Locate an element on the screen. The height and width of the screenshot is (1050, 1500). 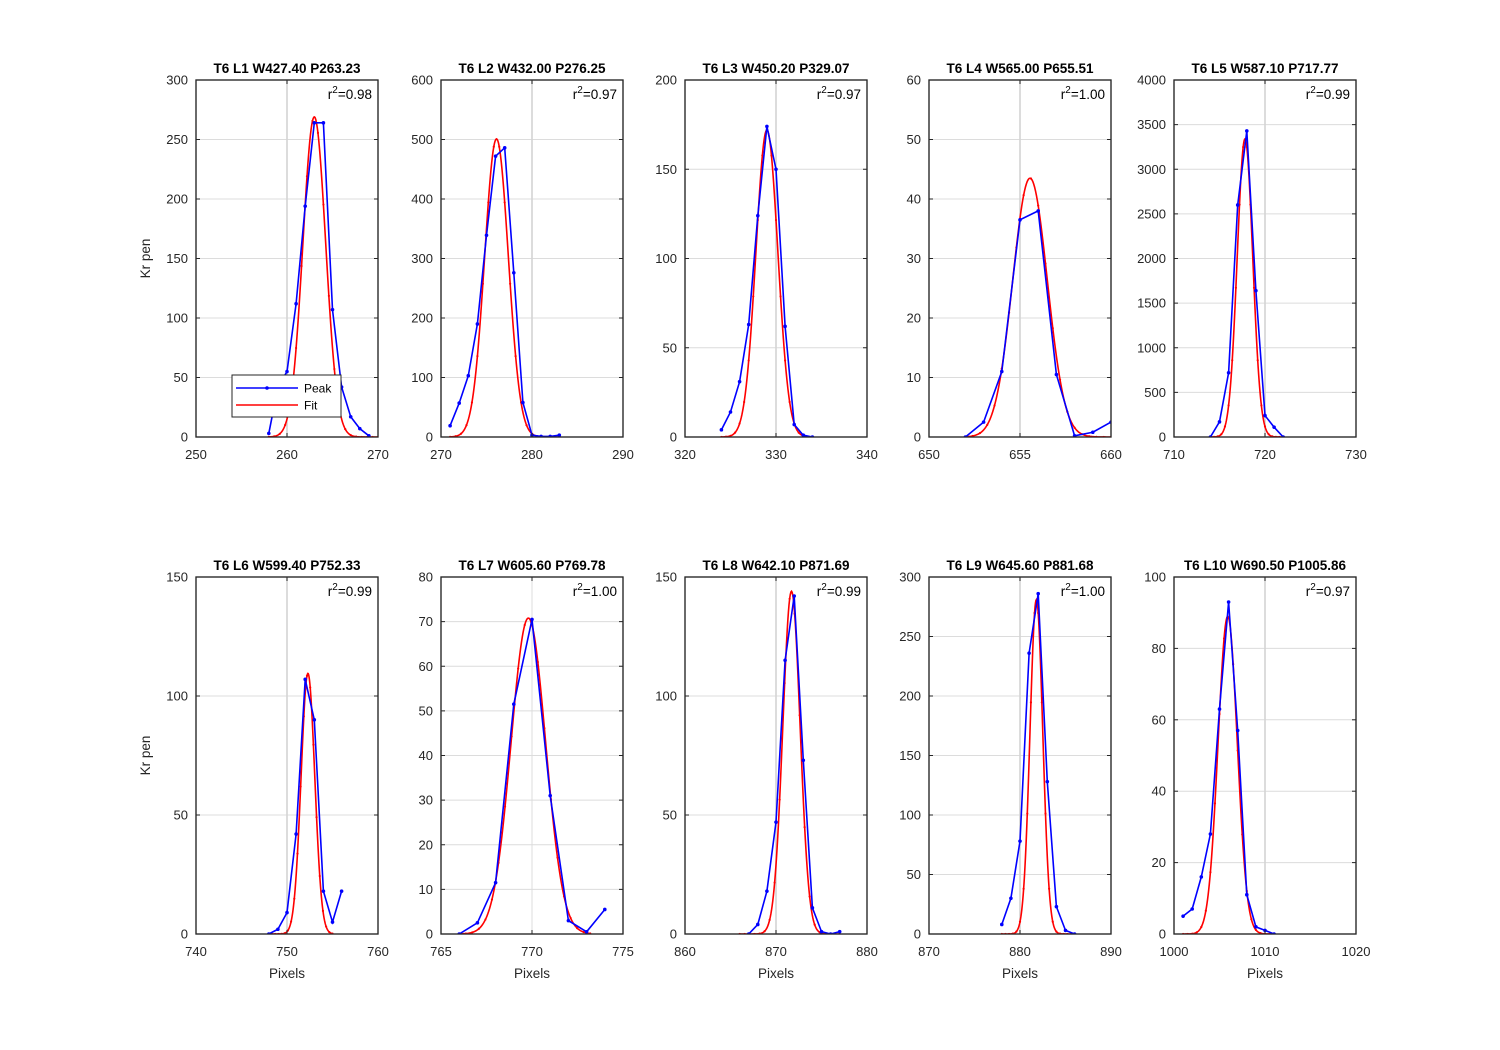
x-tick-label: 710 is located at coordinates (1174, 454).